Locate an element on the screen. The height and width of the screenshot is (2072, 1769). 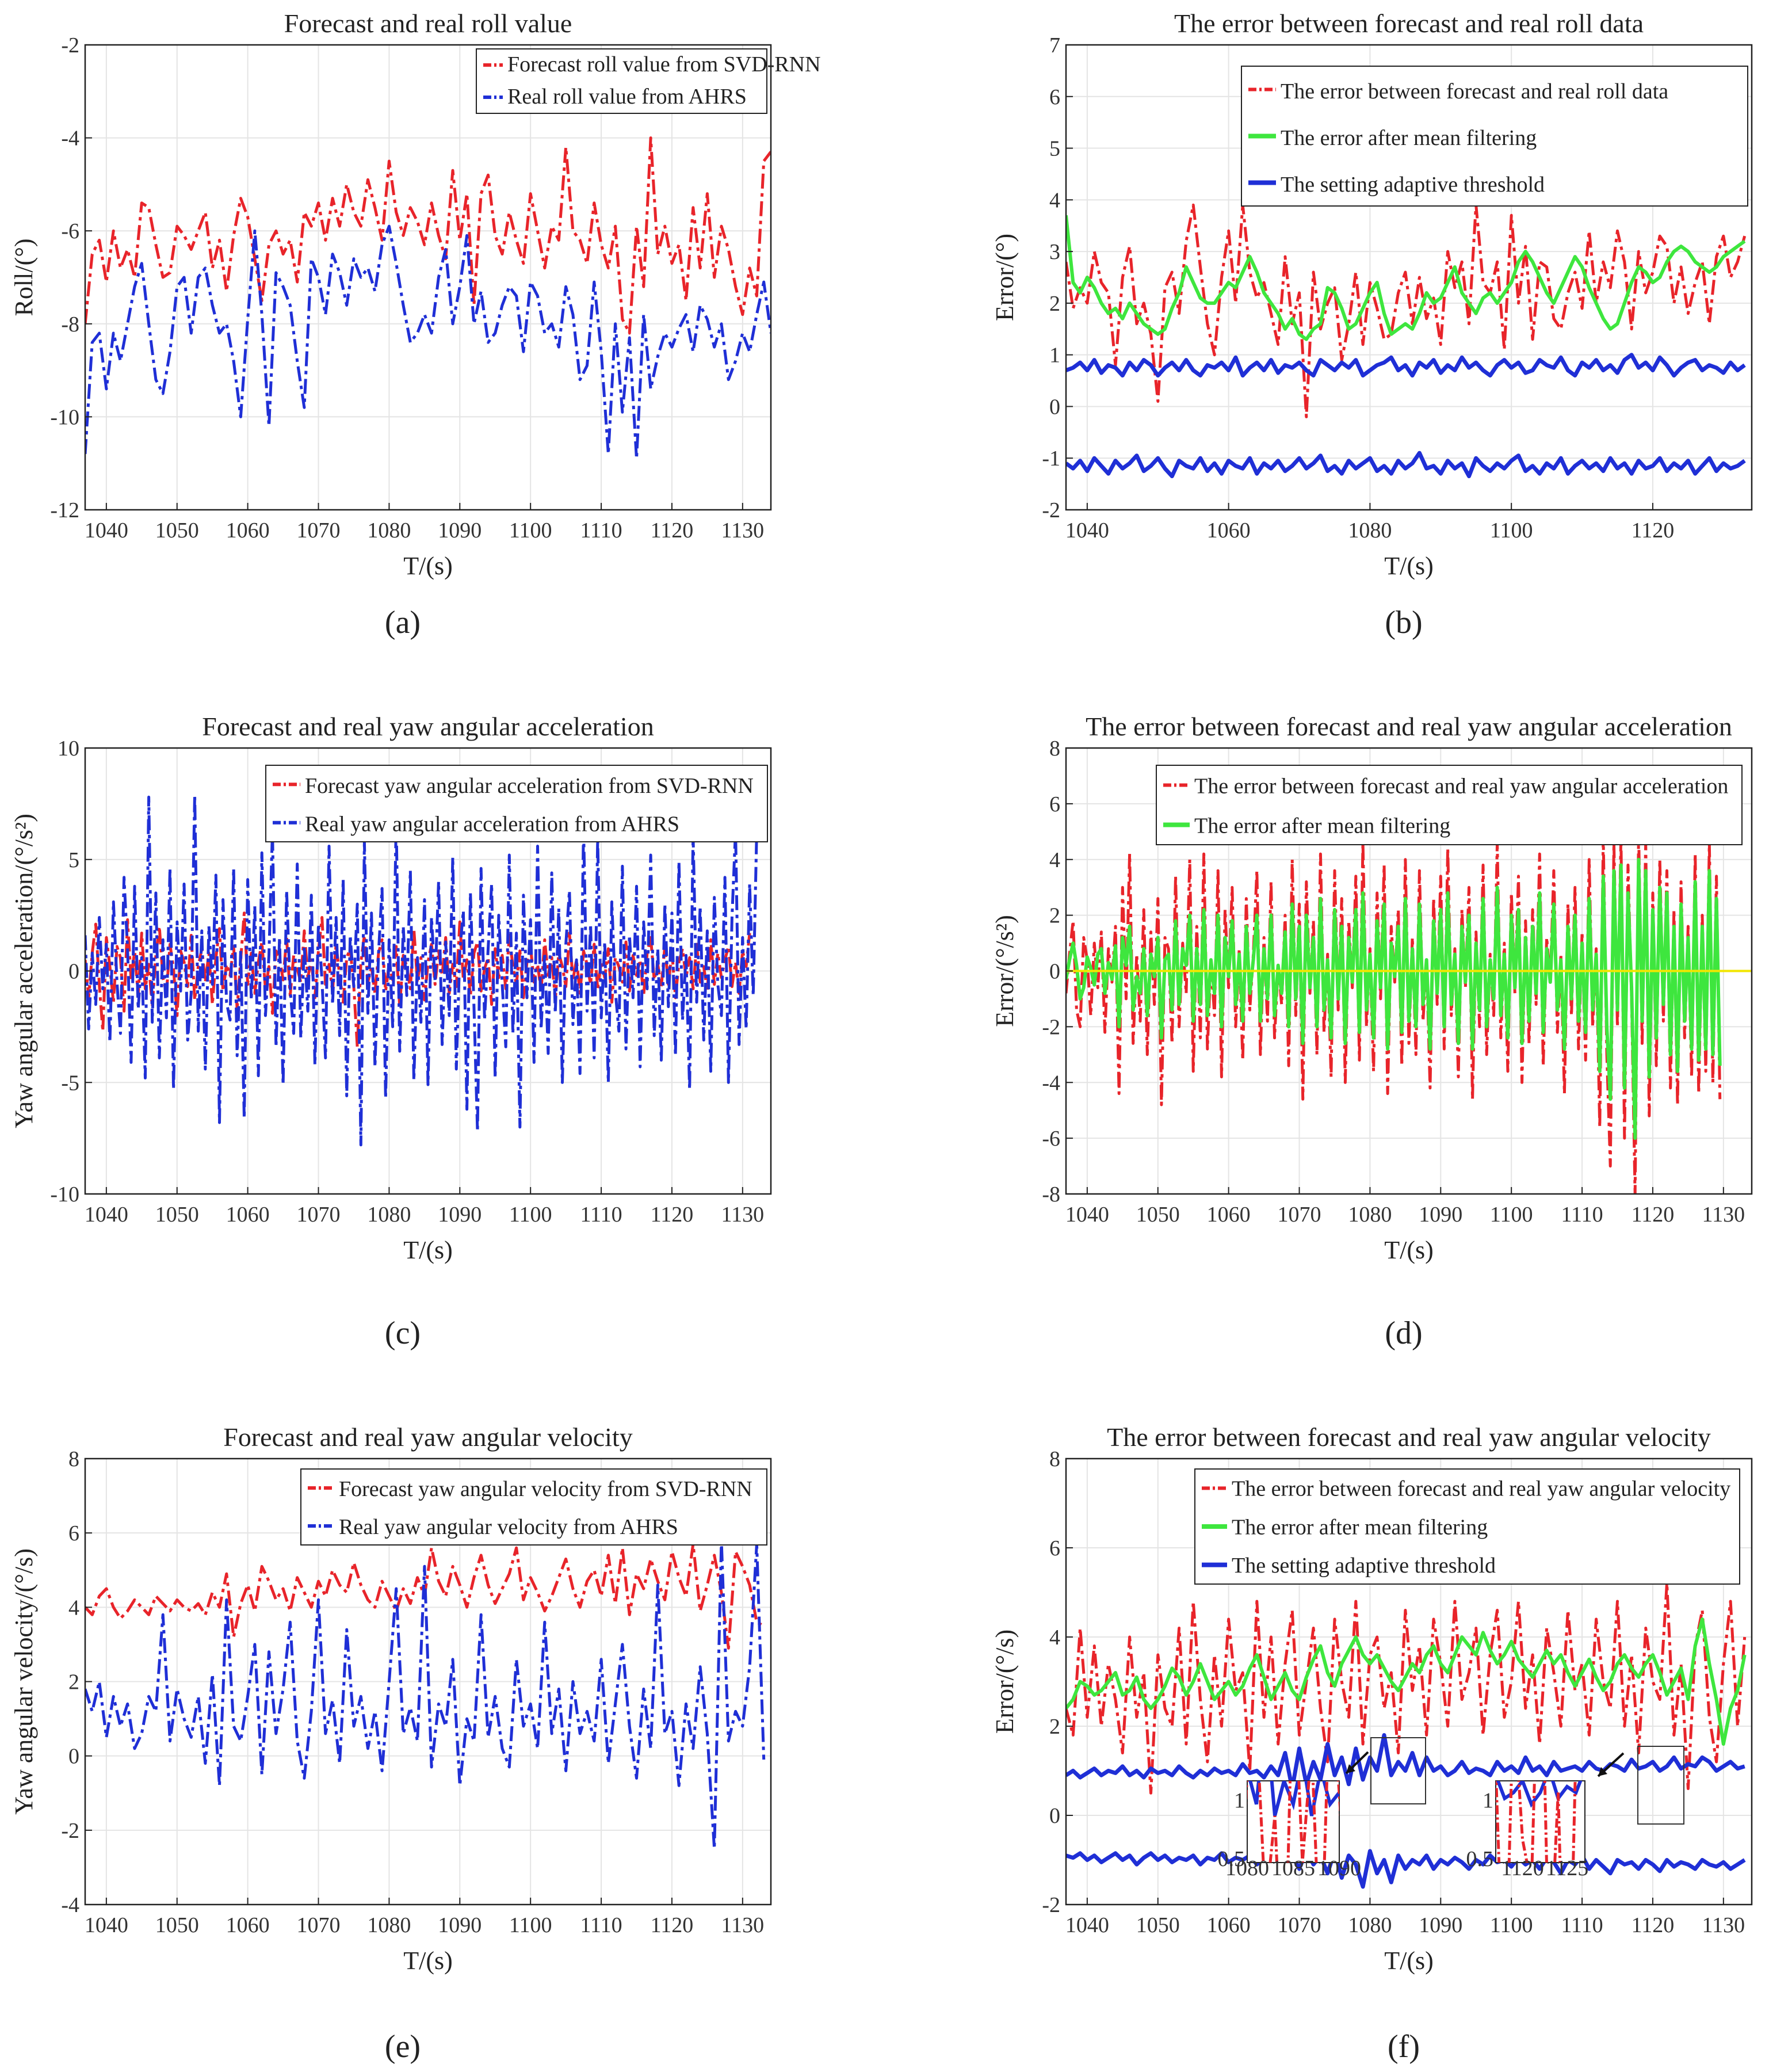
inset-y-tick-label: 0.5 is located at coordinates (1231, 1859).